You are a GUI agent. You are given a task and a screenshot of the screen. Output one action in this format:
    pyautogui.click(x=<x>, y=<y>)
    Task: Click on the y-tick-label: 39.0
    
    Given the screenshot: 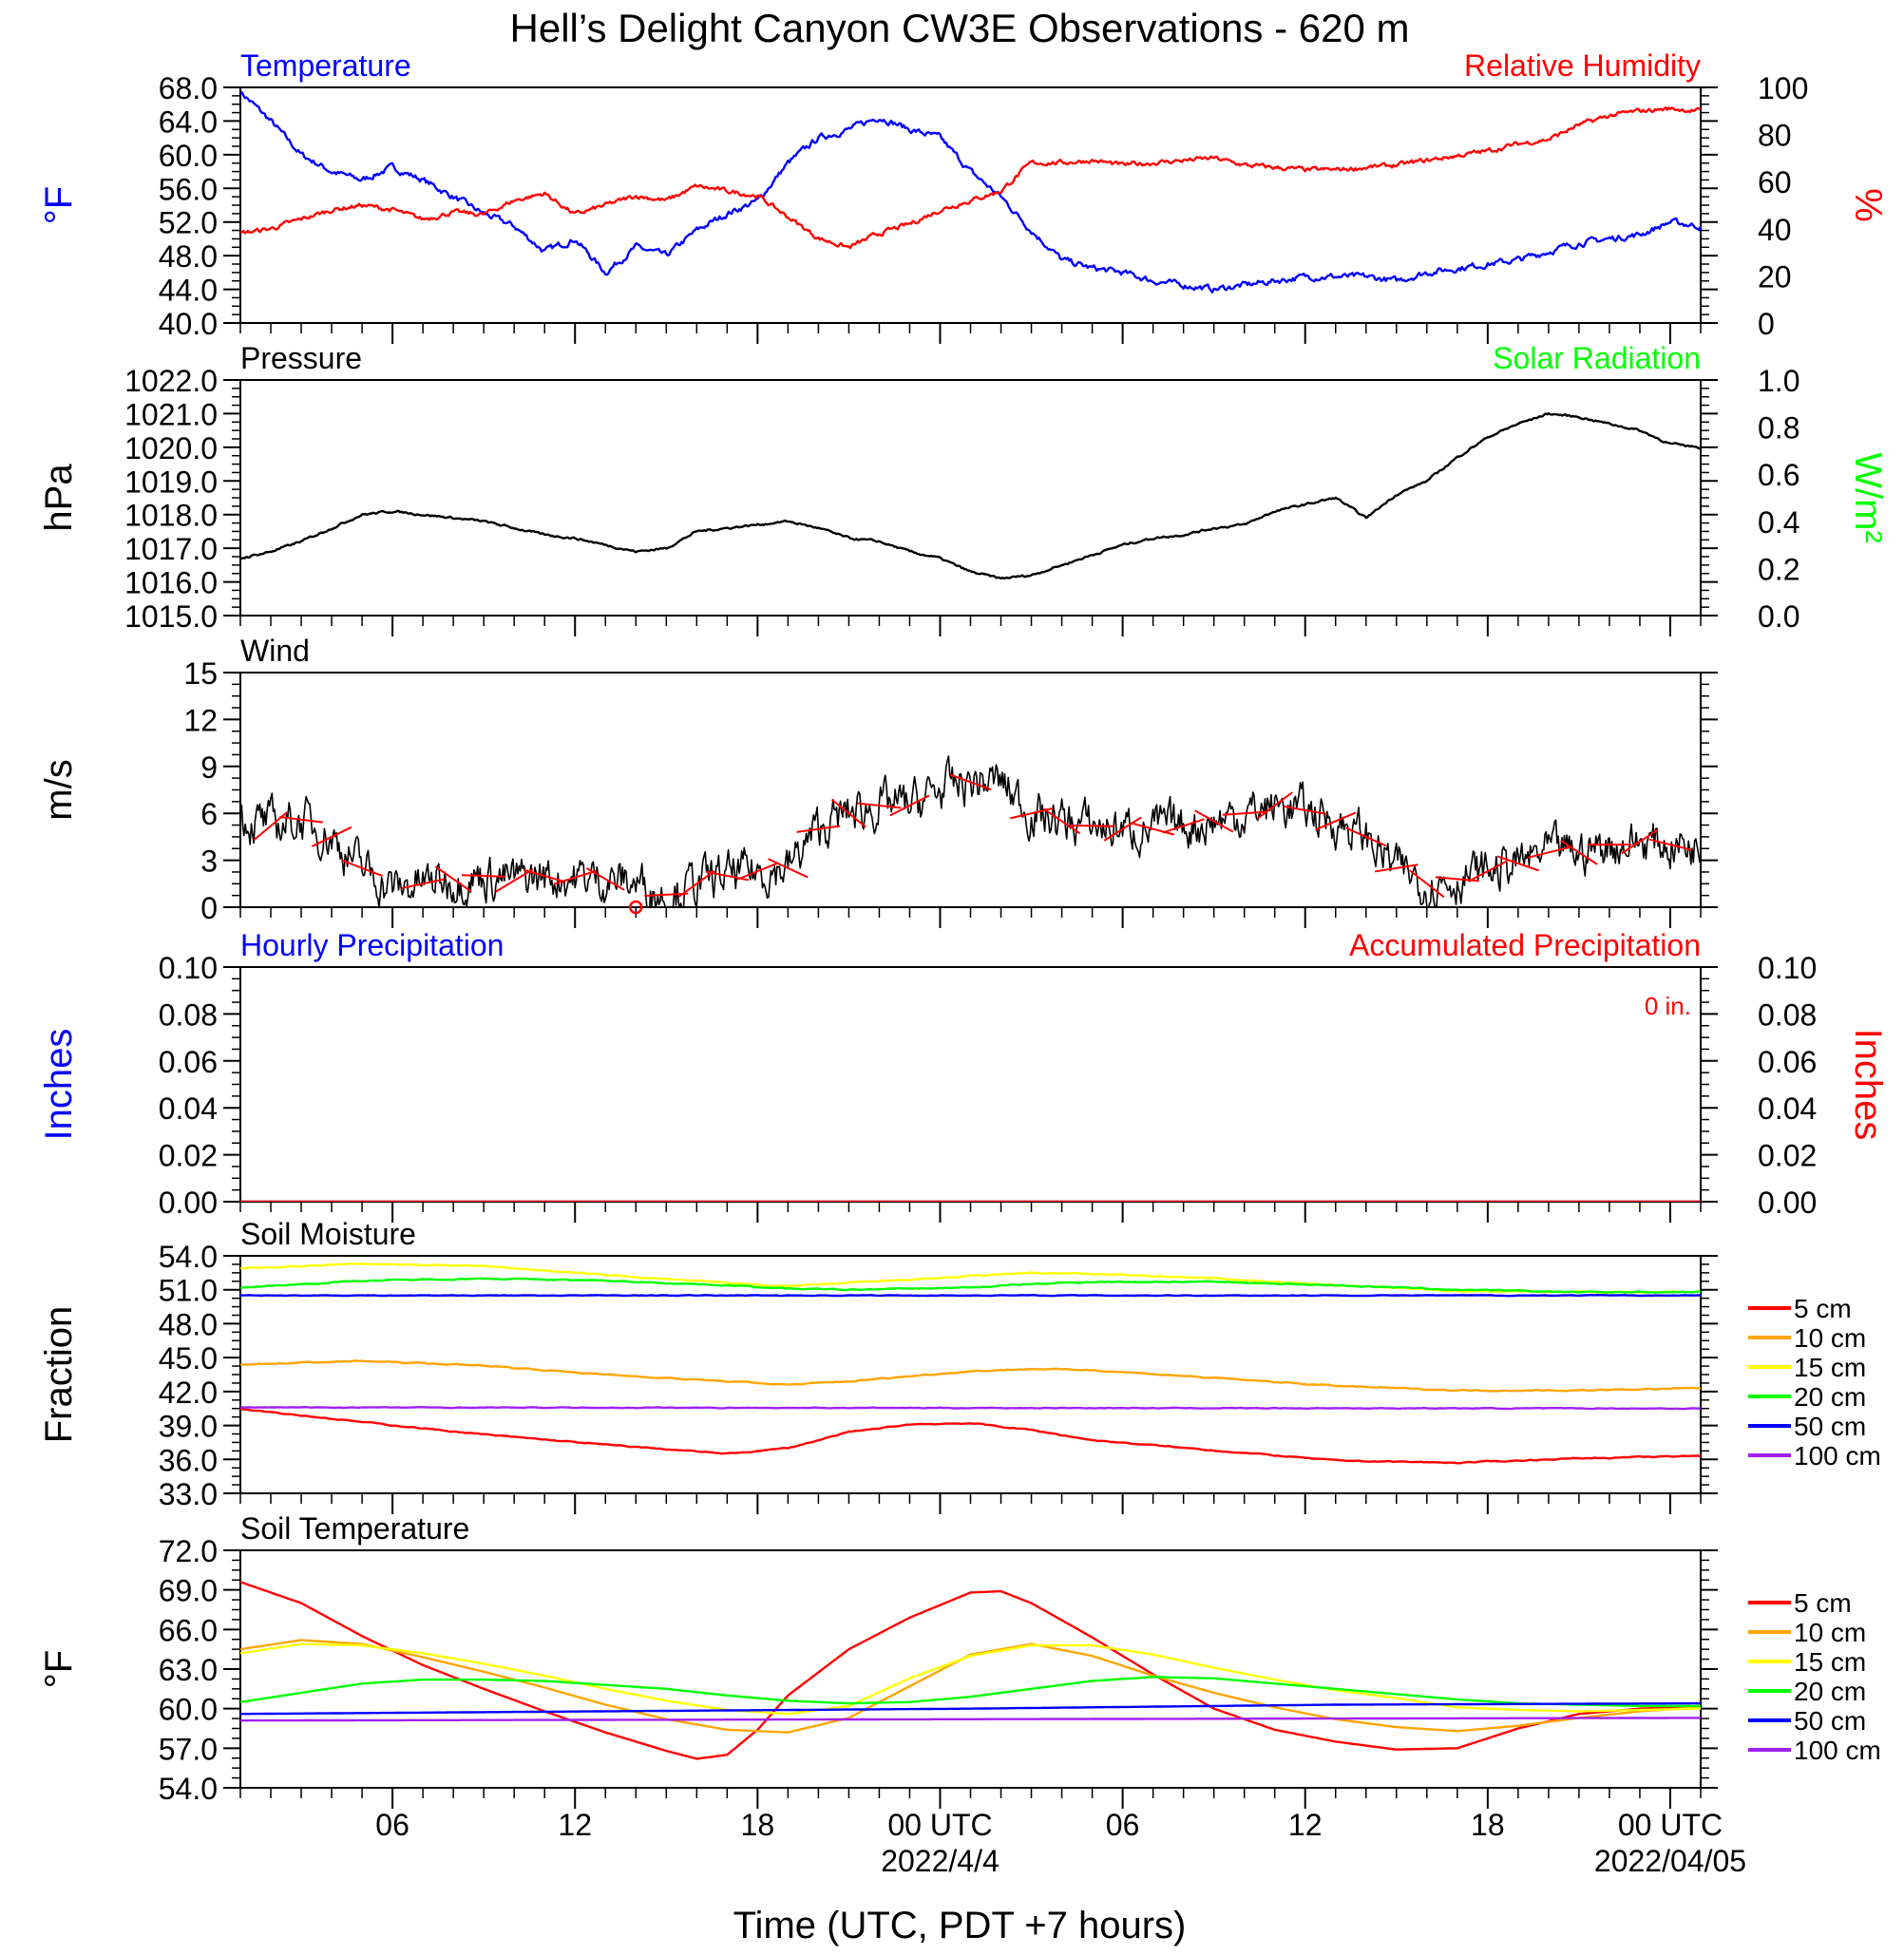 What is the action you would take?
    pyautogui.click(x=189, y=1427)
    